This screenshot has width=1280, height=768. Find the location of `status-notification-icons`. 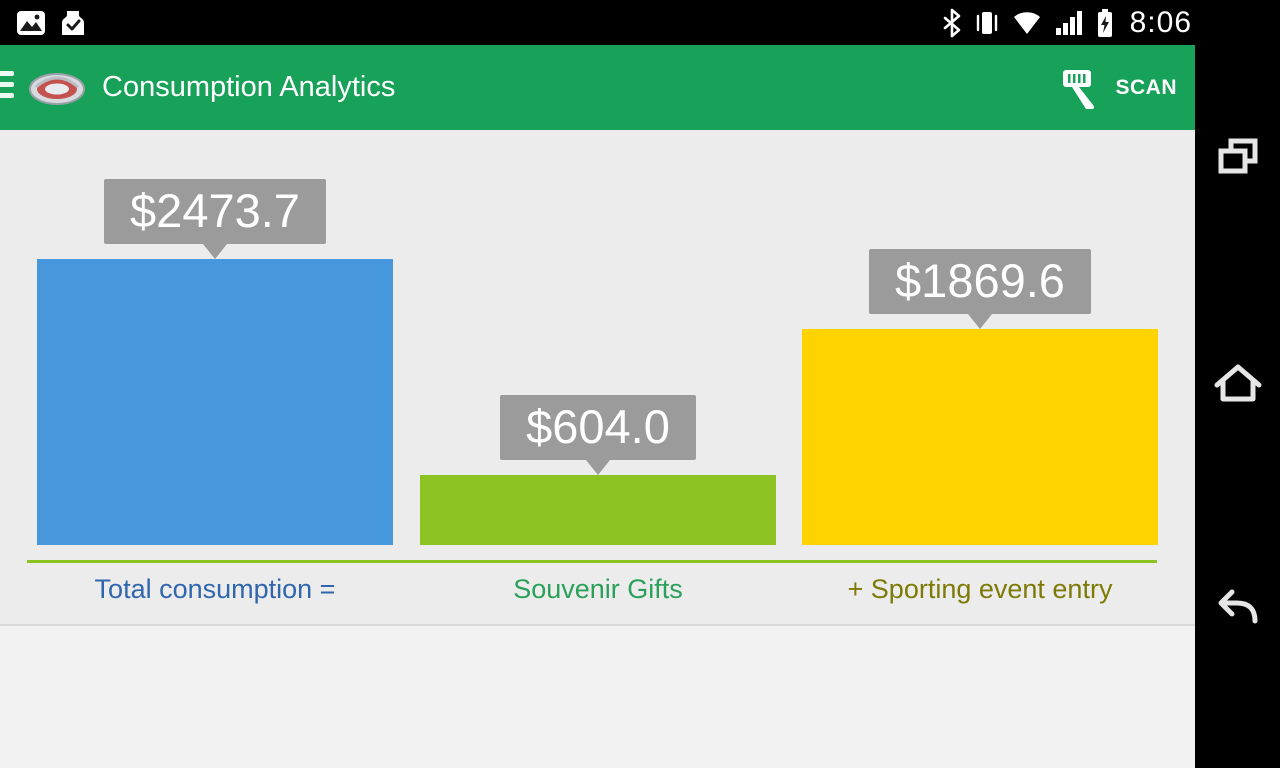

status-notification-icons is located at coordinates (52, 23).